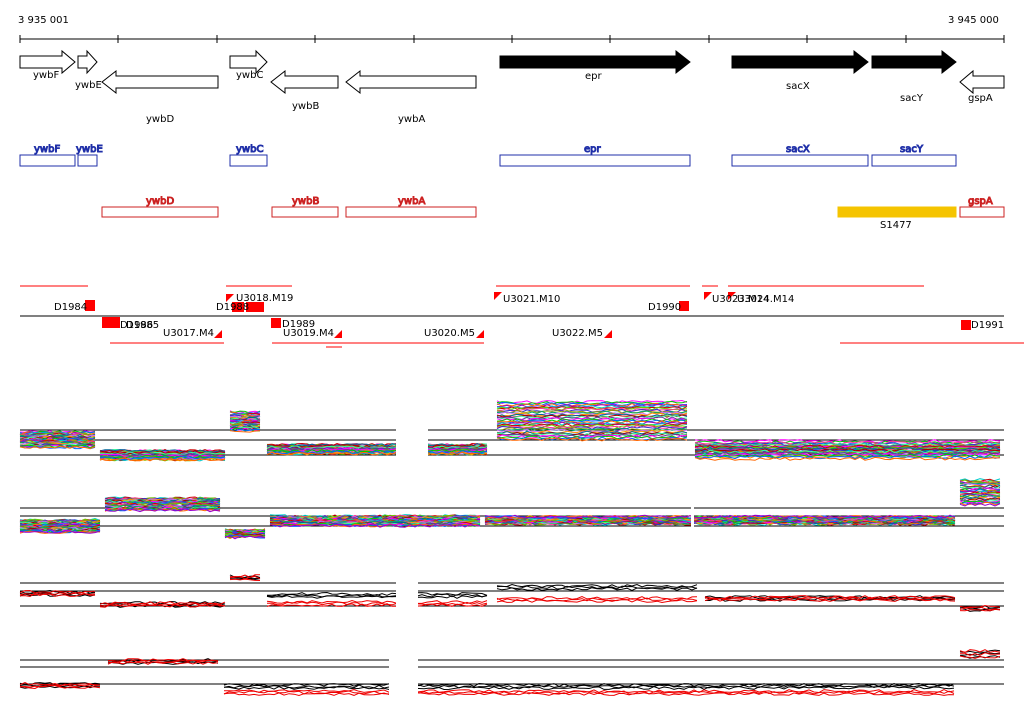 Image resolution: width=1024 pixels, height=714 pixels. What do you see at coordinates (595, 160) in the screenshot?
I see `blue-box-epr` at bounding box center [595, 160].